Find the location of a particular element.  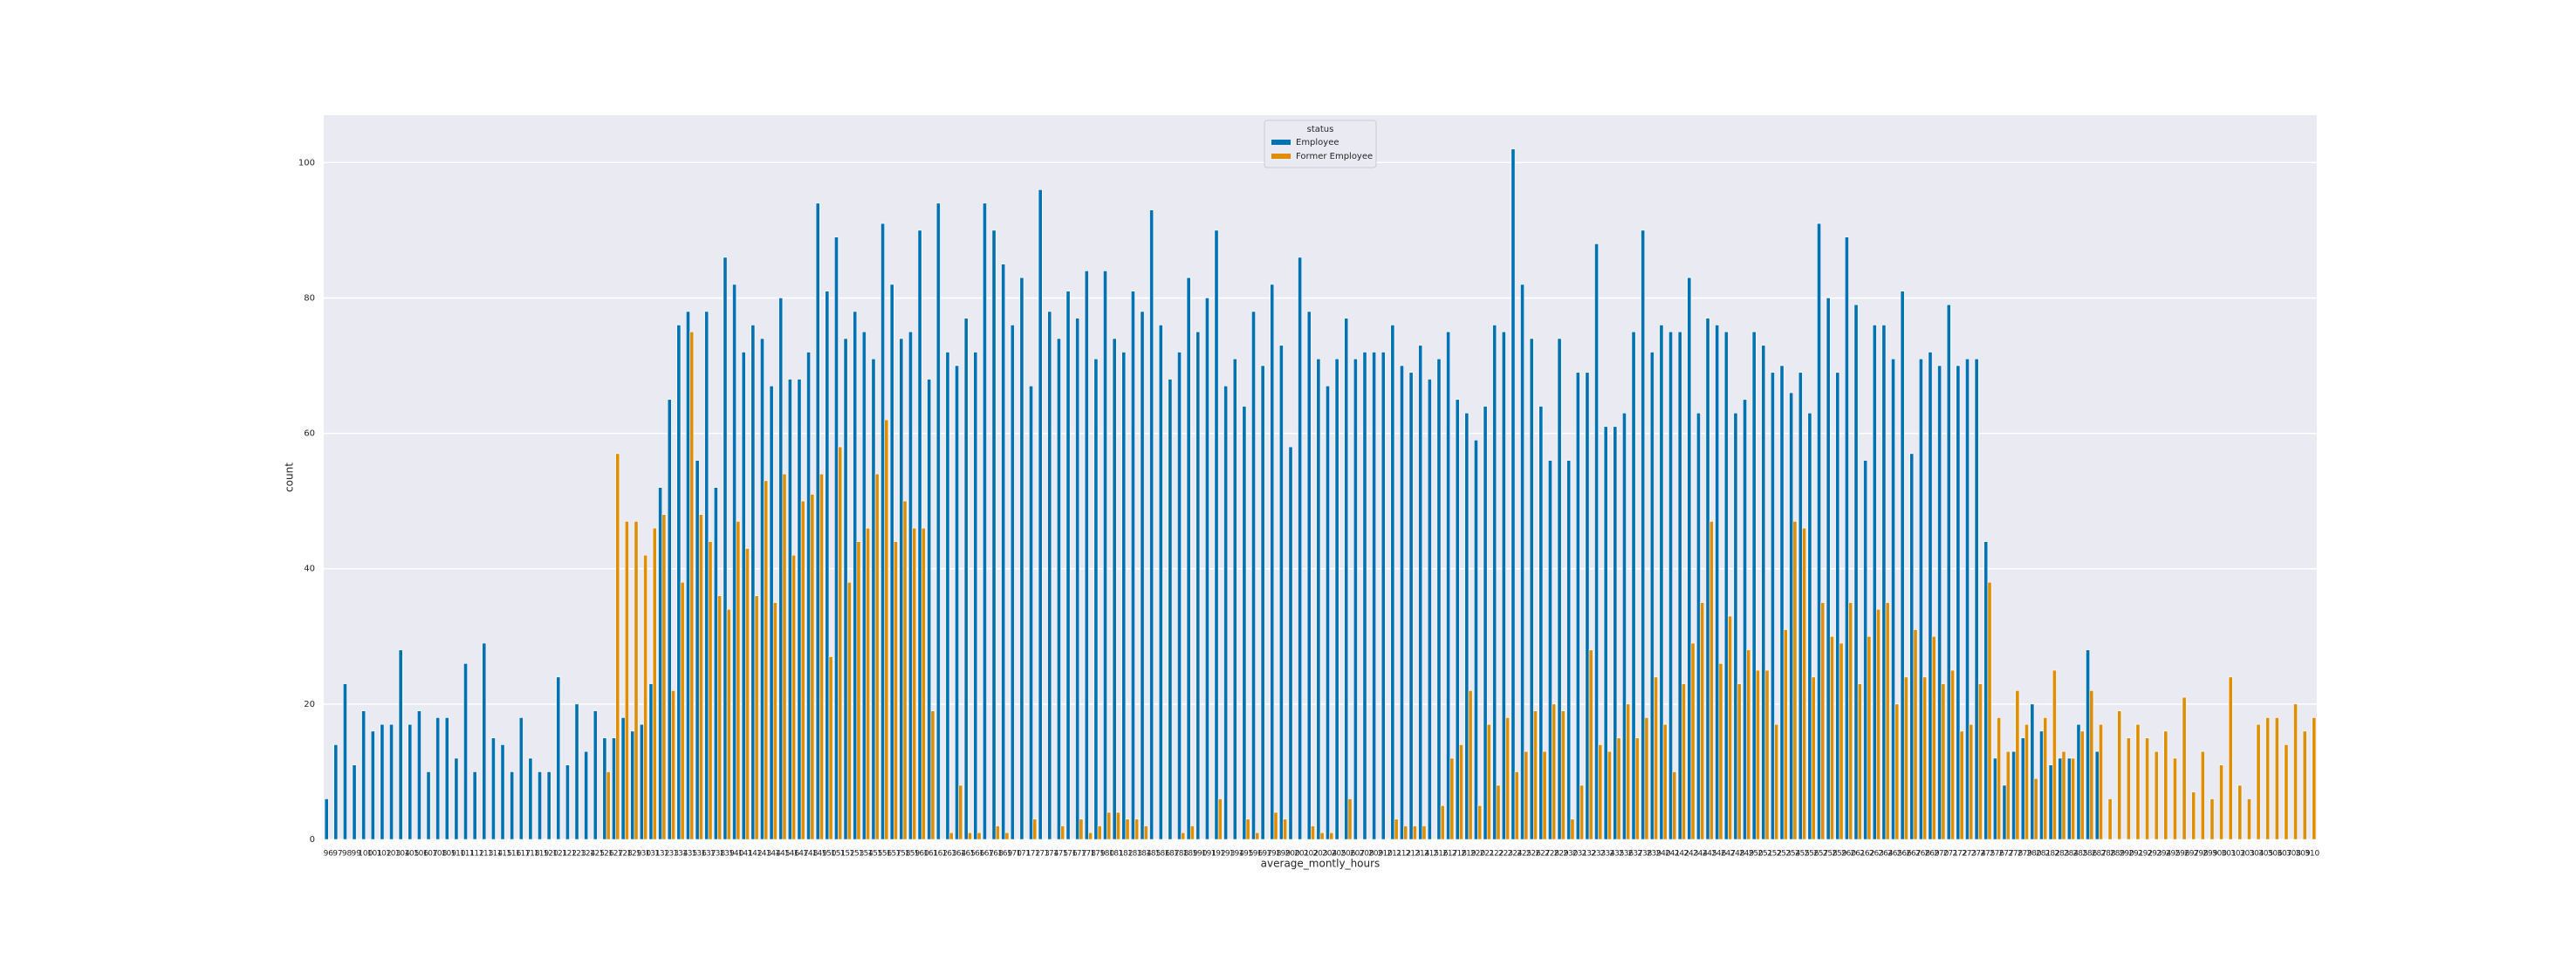

y-tick-label: 60 is located at coordinates (309, 434).